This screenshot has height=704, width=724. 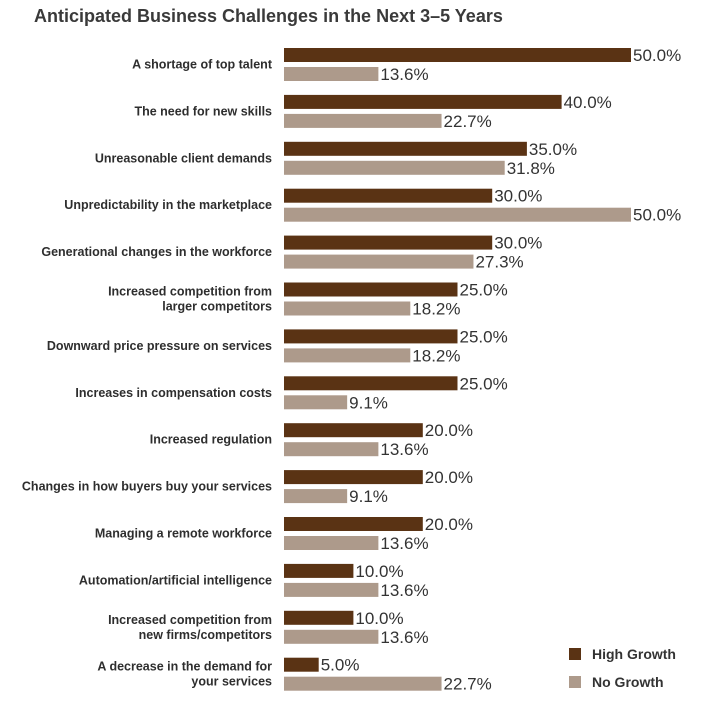 I want to click on category-label: A shortage of top talent, so click(x=202, y=65).